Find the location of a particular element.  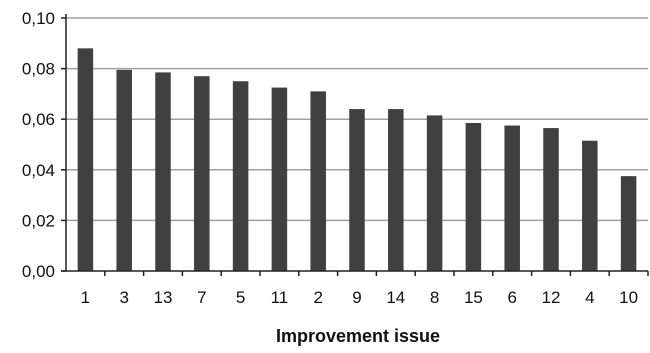

y-tick-label: 0,08 is located at coordinates (38, 69).